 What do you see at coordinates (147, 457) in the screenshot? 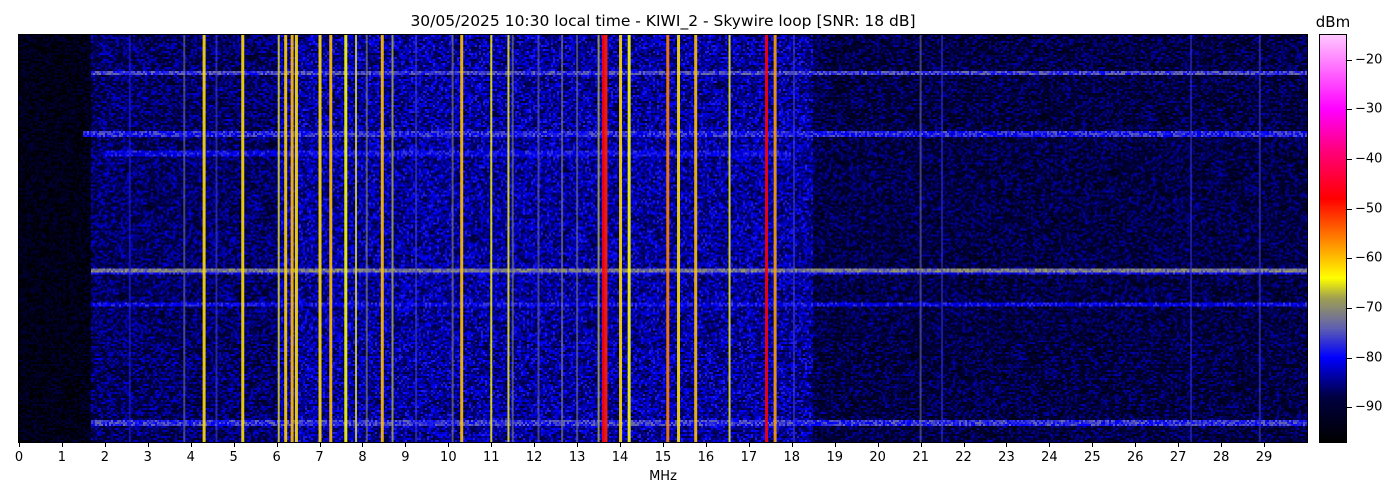
I see `x-tick-label: 3` at bounding box center [147, 457].